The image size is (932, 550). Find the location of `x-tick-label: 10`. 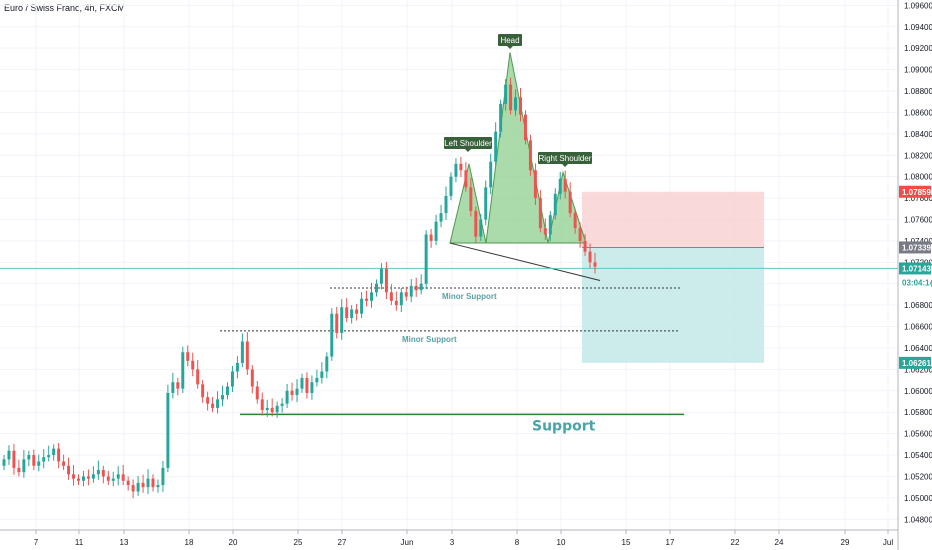

x-tick-label: 10 is located at coordinates (561, 542).